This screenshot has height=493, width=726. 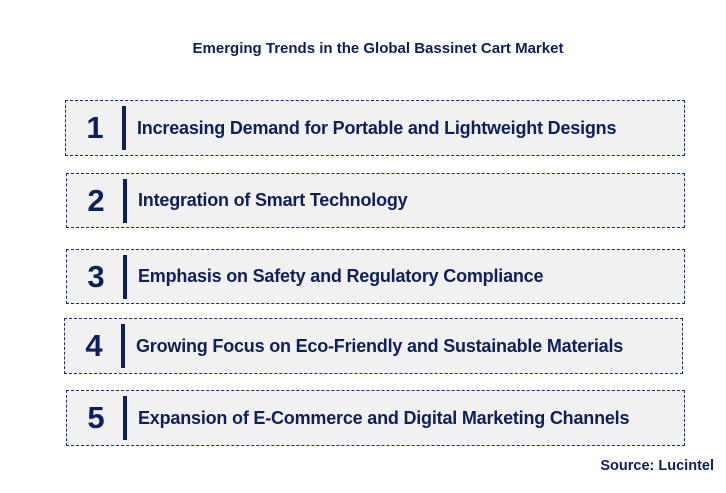 I want to click on trend-number: 1, so click(x=95, y=127).